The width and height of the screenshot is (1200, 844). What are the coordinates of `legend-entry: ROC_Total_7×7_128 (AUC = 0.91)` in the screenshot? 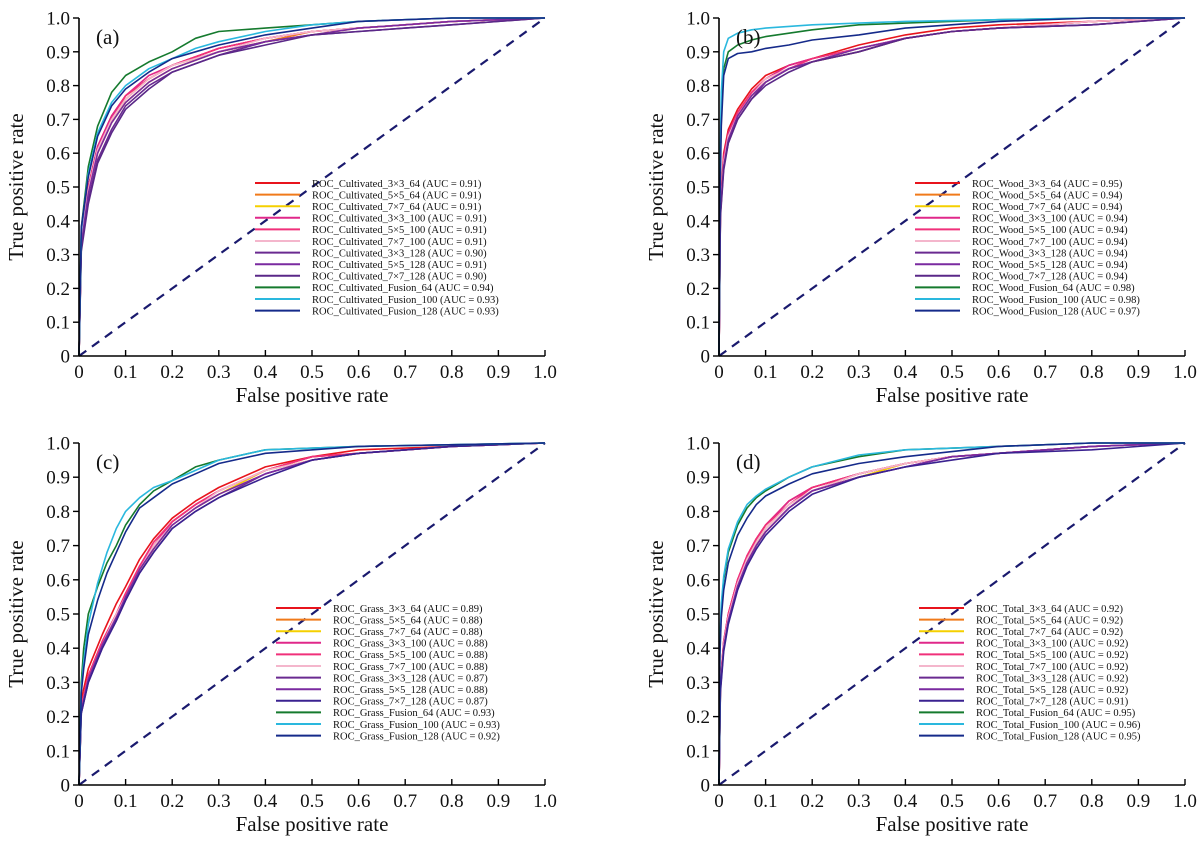 It's located at (1052, 702).